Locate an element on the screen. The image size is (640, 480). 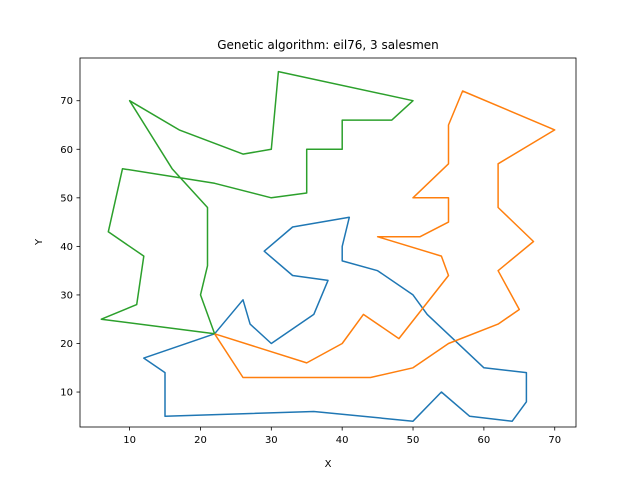
x-tick-label: 50 is located at coordinates (413, 440).